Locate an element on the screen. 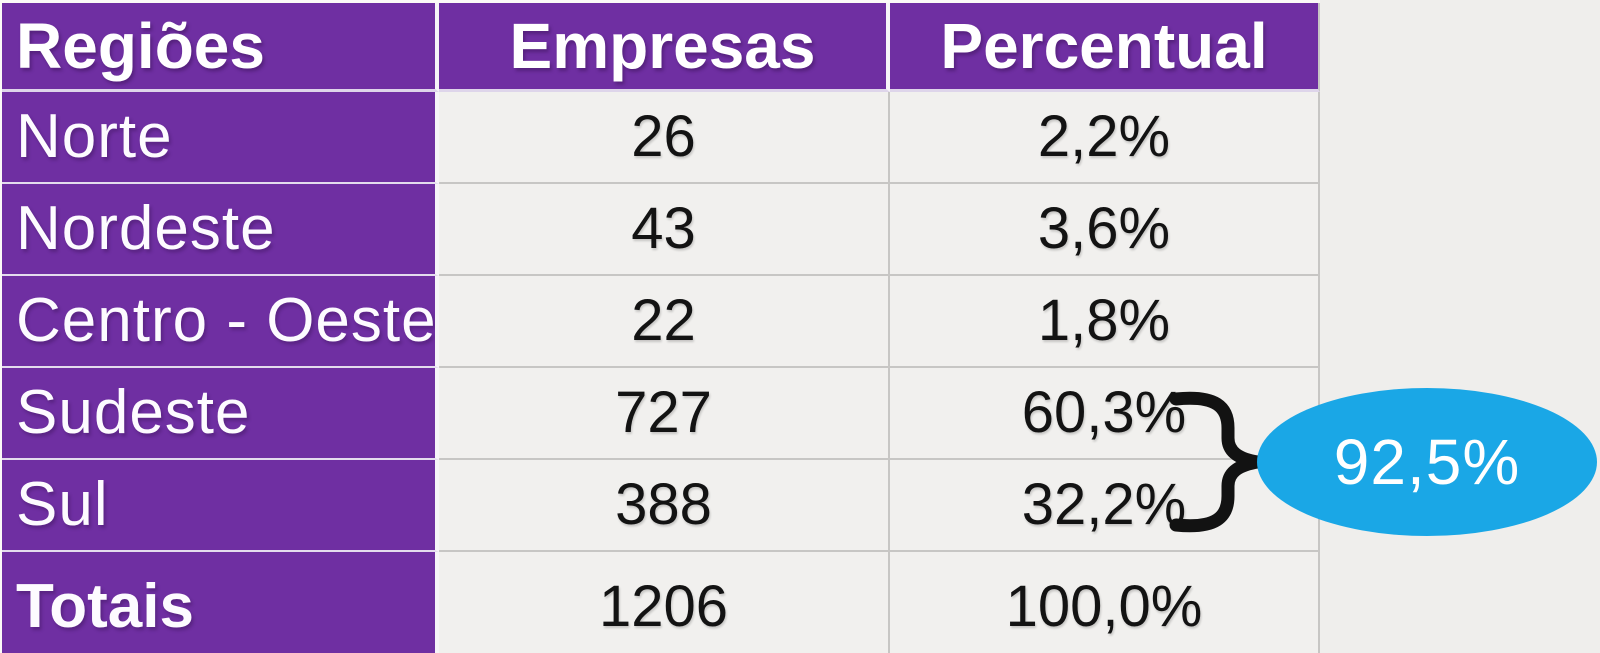  empresas-cell: 388 is located at coordinates (664, 506).